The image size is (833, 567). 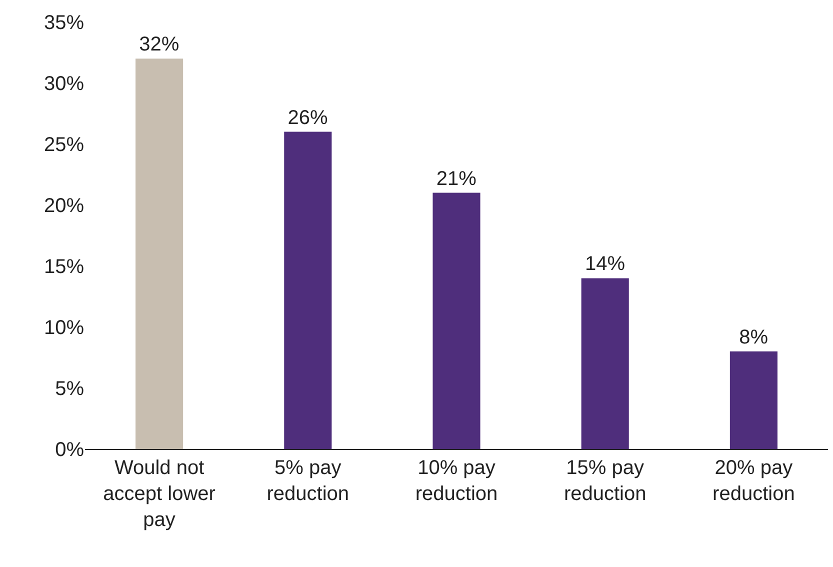 What do you see at coordinates (308, 481) in the screenshot?
I see `x-tick-label: 5% pay reduction` at bounding box center [308, 481].